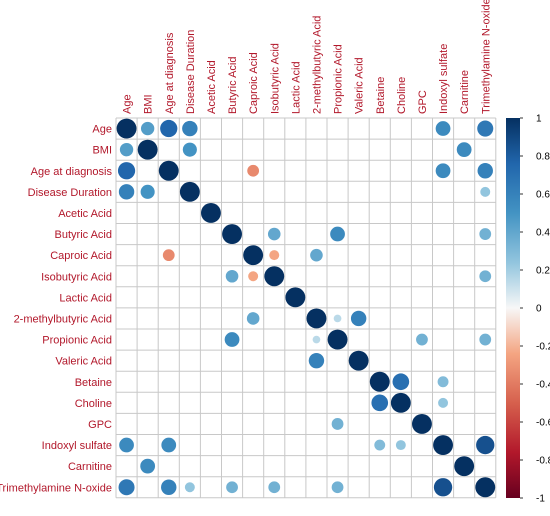  What do you see at coordinates (317, 65) in the screenshot?
I see `column-label: 2-methylbutyric Acid` at bounding box center [317, 65].